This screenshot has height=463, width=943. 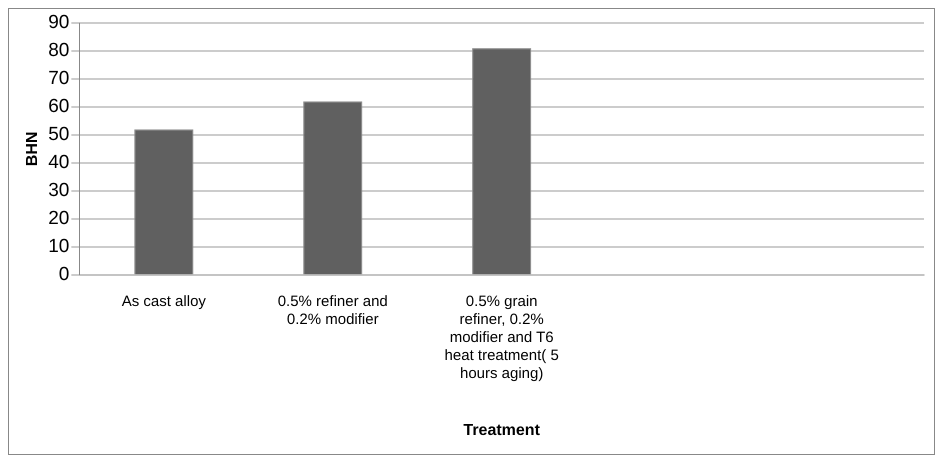 I want to click on y-tick-label: 80, so click(x=59, y=51).